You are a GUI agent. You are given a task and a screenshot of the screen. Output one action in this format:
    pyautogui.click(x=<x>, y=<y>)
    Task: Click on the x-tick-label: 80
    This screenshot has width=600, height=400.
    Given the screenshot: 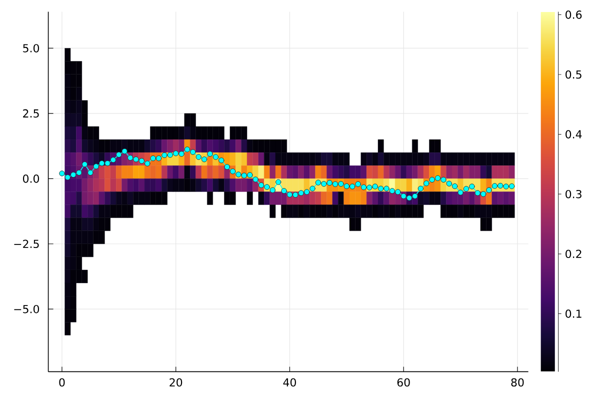 What is the action you would take?
    pyautogui.click(x=517, y=382)
    